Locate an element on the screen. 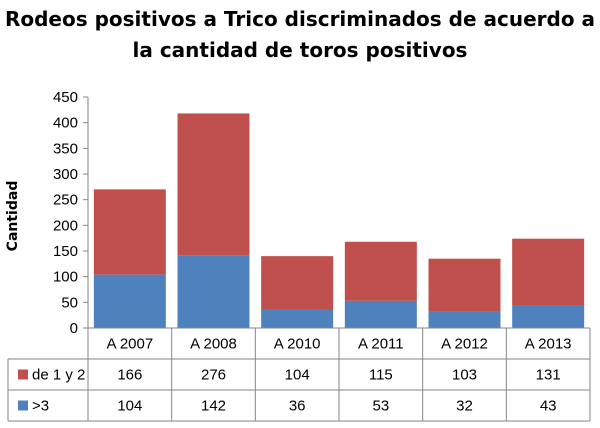  category-label: A 2013 is located at coordinates (548, 344).